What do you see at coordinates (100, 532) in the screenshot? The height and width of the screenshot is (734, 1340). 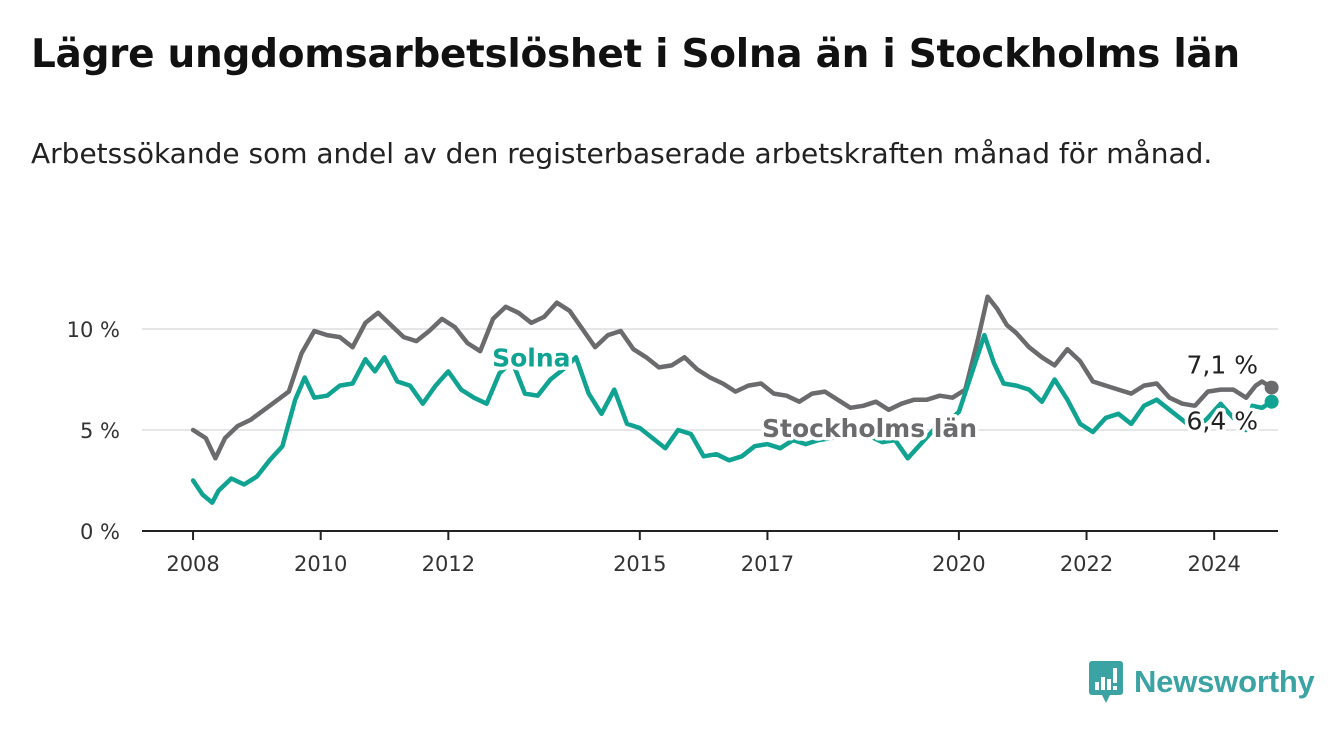 I see `y-tick-label: 0 %` at bounding box center [100, 532].